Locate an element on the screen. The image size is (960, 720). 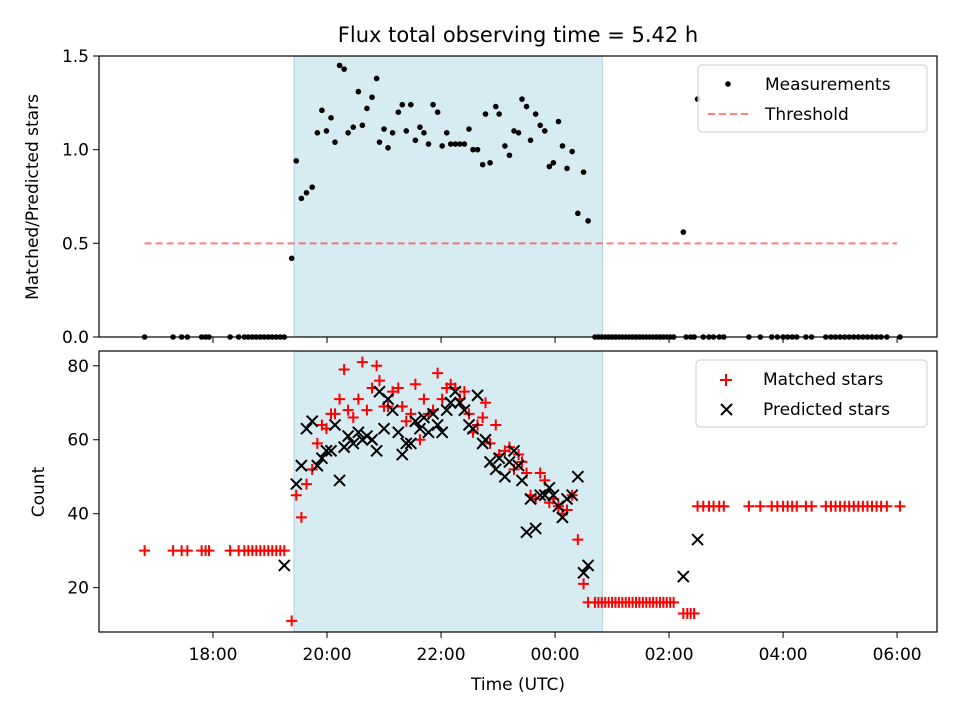
legend-marker-predicted is located at coordinates (726, 409).